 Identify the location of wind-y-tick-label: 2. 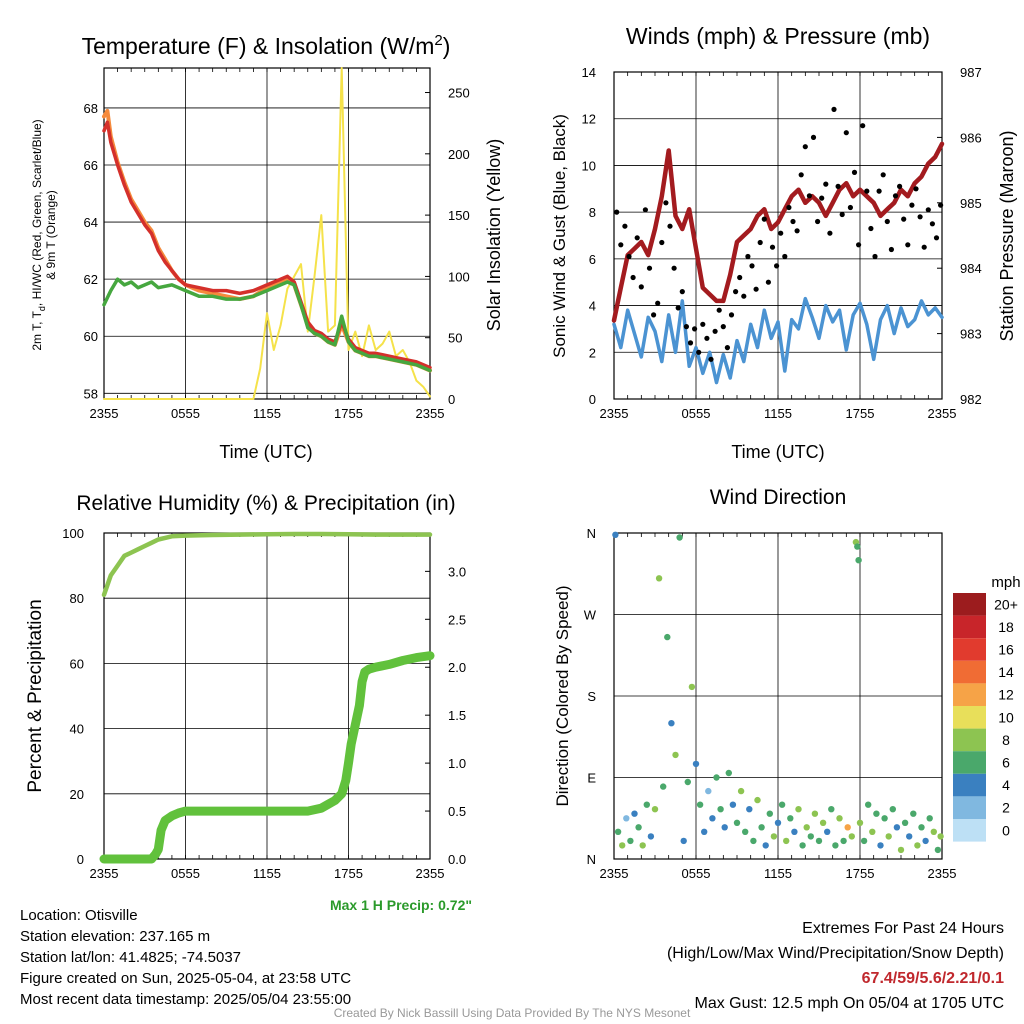
(592, 352).